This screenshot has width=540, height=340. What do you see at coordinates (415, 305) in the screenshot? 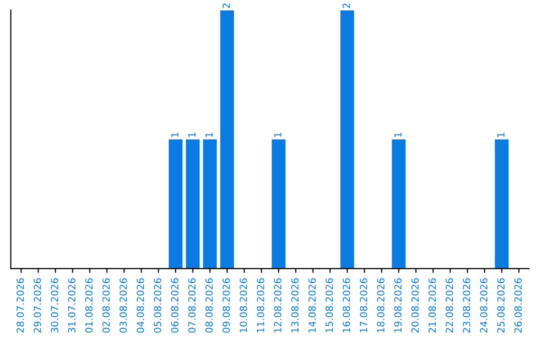
I see `x-tick-label: 20.08.2026` at bounding box center [415, 305].